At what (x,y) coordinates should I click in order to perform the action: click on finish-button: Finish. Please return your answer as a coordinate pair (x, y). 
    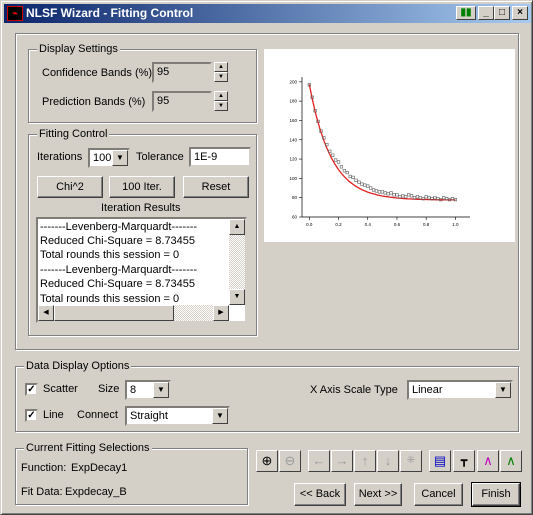
    Looking at the image, I should click on (496, 494).